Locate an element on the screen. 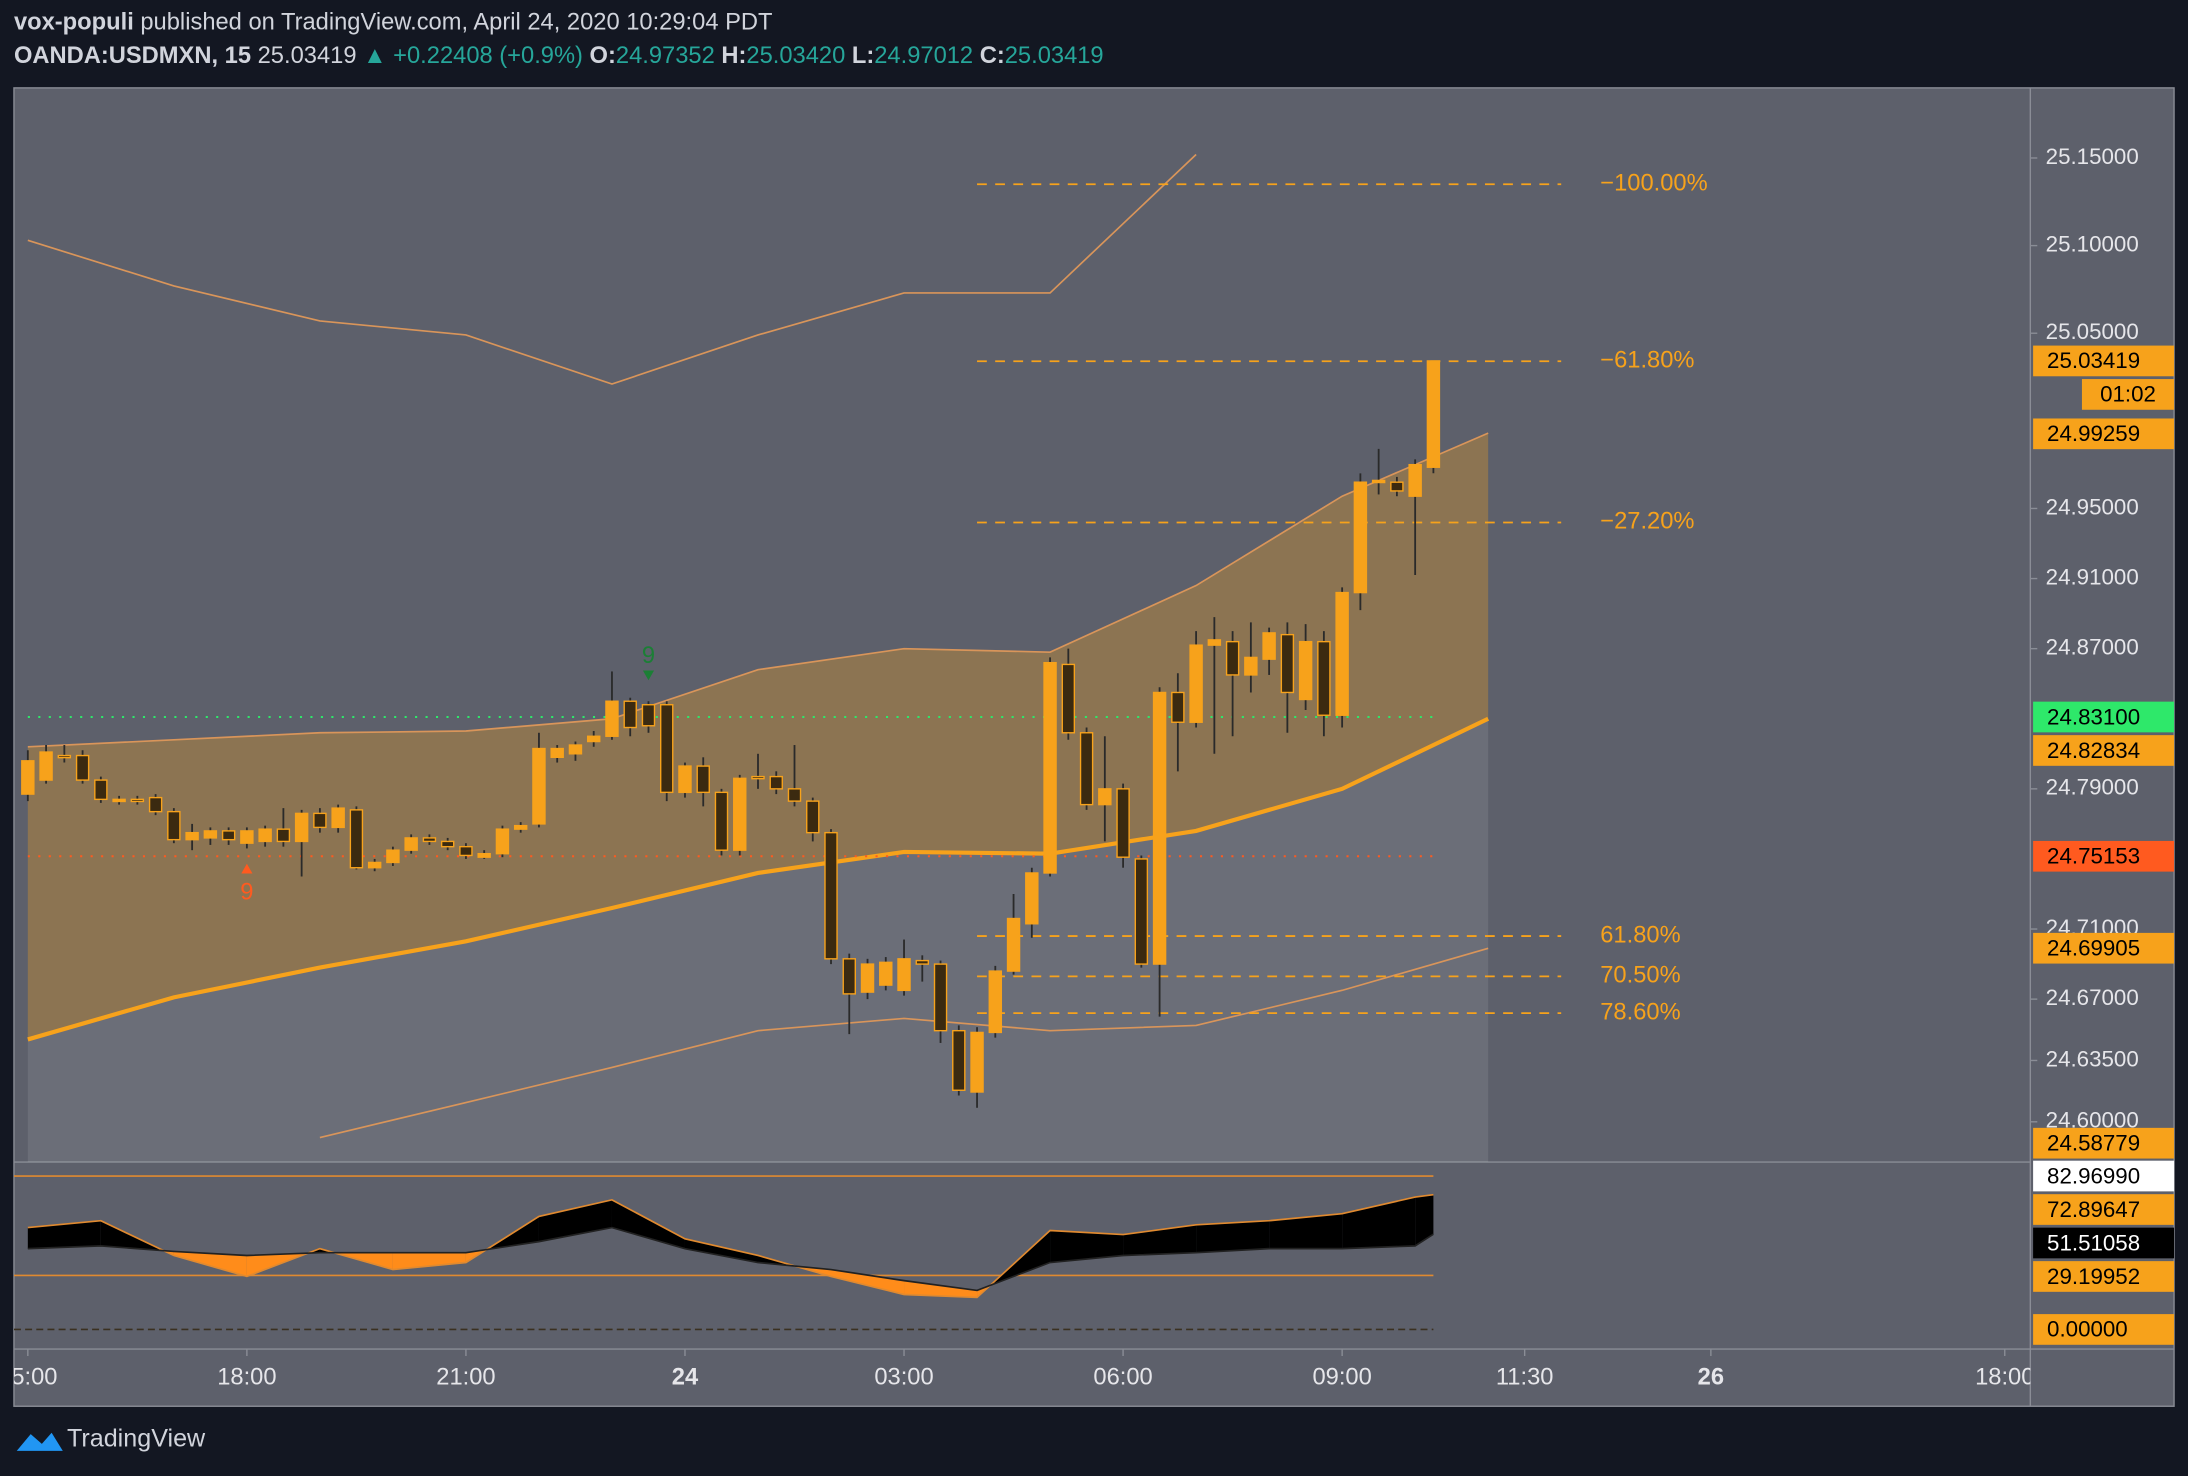  brand: TradingView is located at coordinates (136, 1438).